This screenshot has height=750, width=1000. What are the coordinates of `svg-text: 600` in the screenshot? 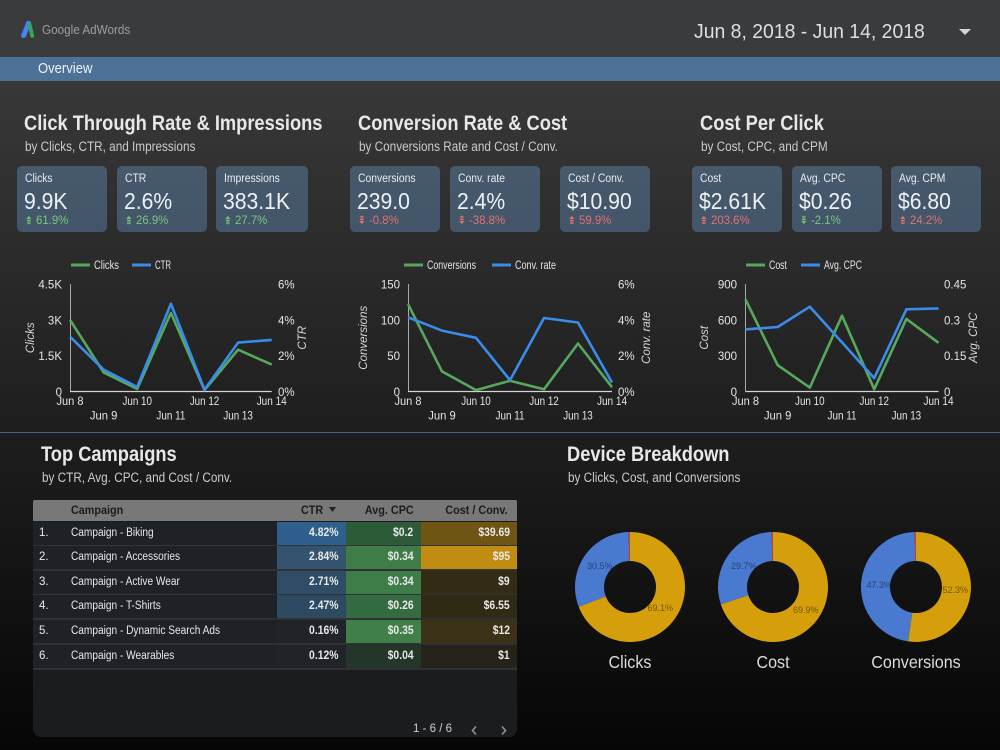 It's located at (727, 321).